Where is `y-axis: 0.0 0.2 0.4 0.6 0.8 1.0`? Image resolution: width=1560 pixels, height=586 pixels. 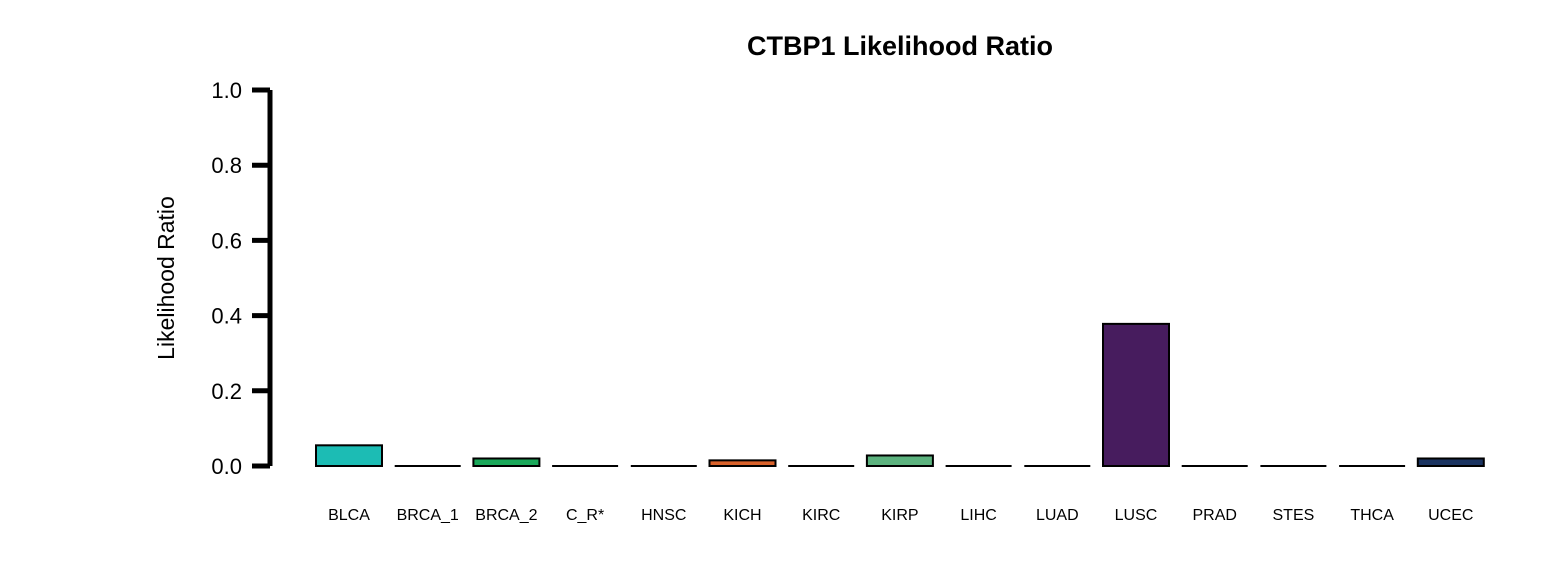
y-axis: 0.0 0.2 0.4 0.6 0.8 1.0 is located at coordinates (242, 278).